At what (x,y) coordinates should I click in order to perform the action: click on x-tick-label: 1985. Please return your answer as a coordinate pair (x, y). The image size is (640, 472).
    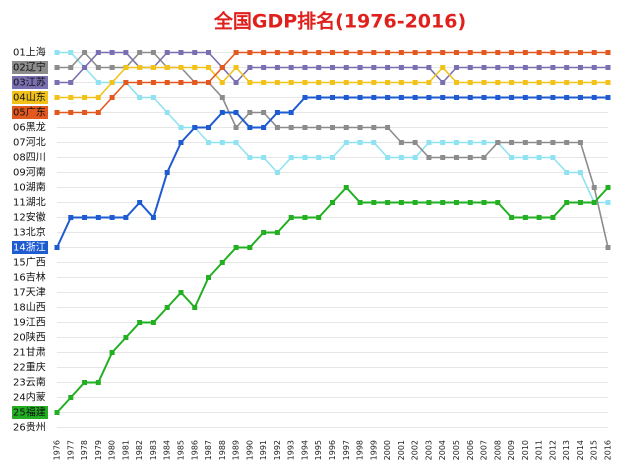
    Looking at the image, I should click on (180, 450).